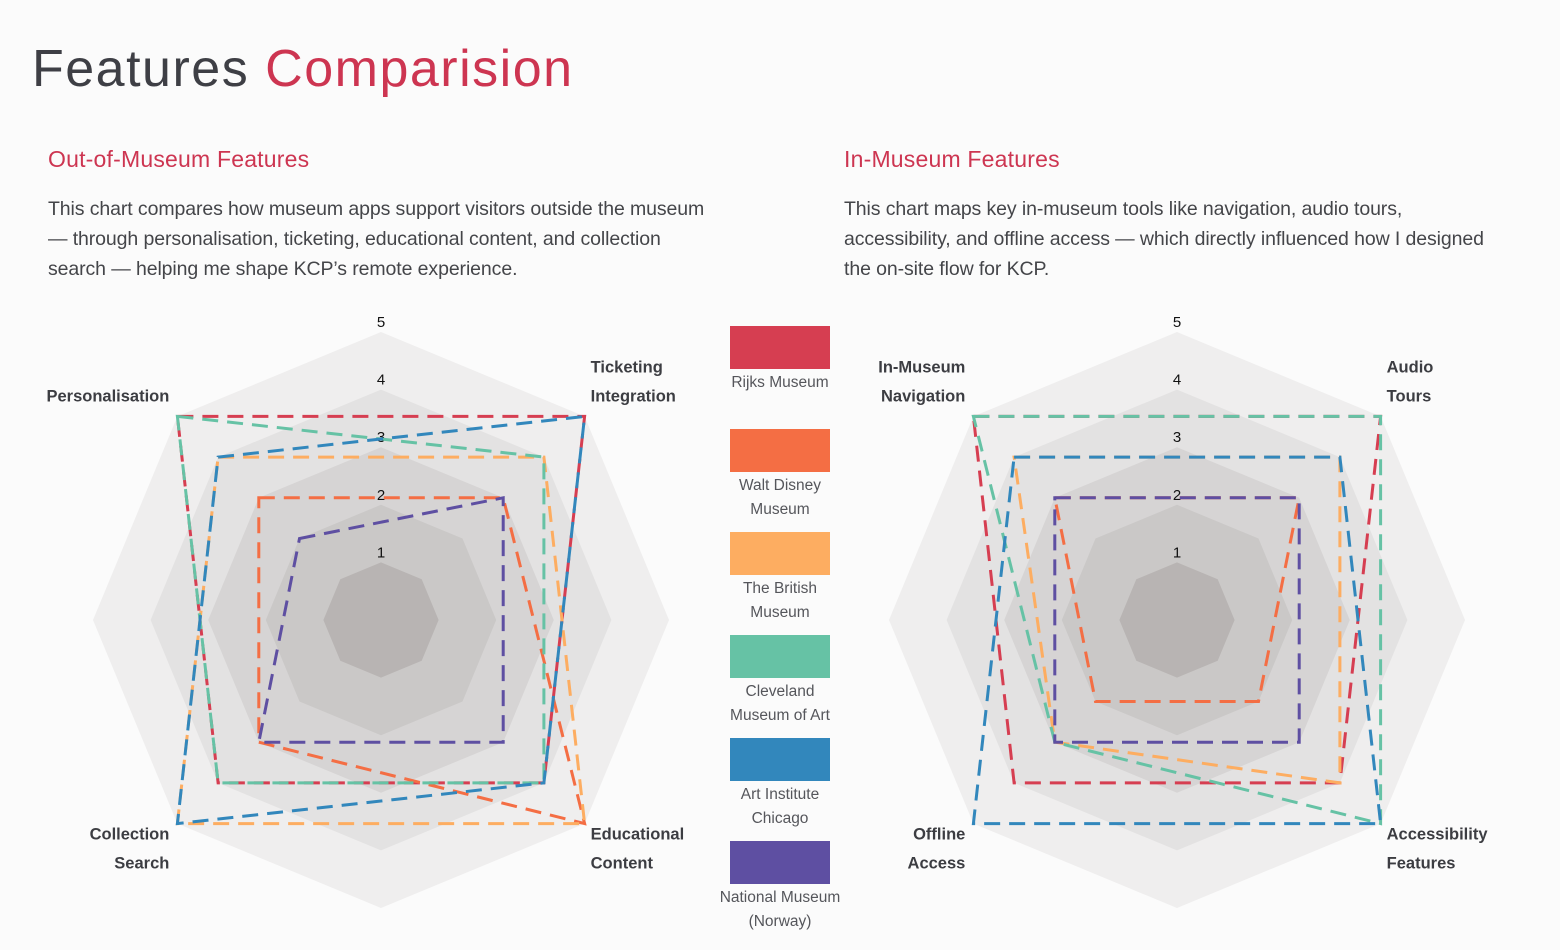 The image size is (1560, 950). I want to click on legend-item: Rijks Museum, so click(780, 360).